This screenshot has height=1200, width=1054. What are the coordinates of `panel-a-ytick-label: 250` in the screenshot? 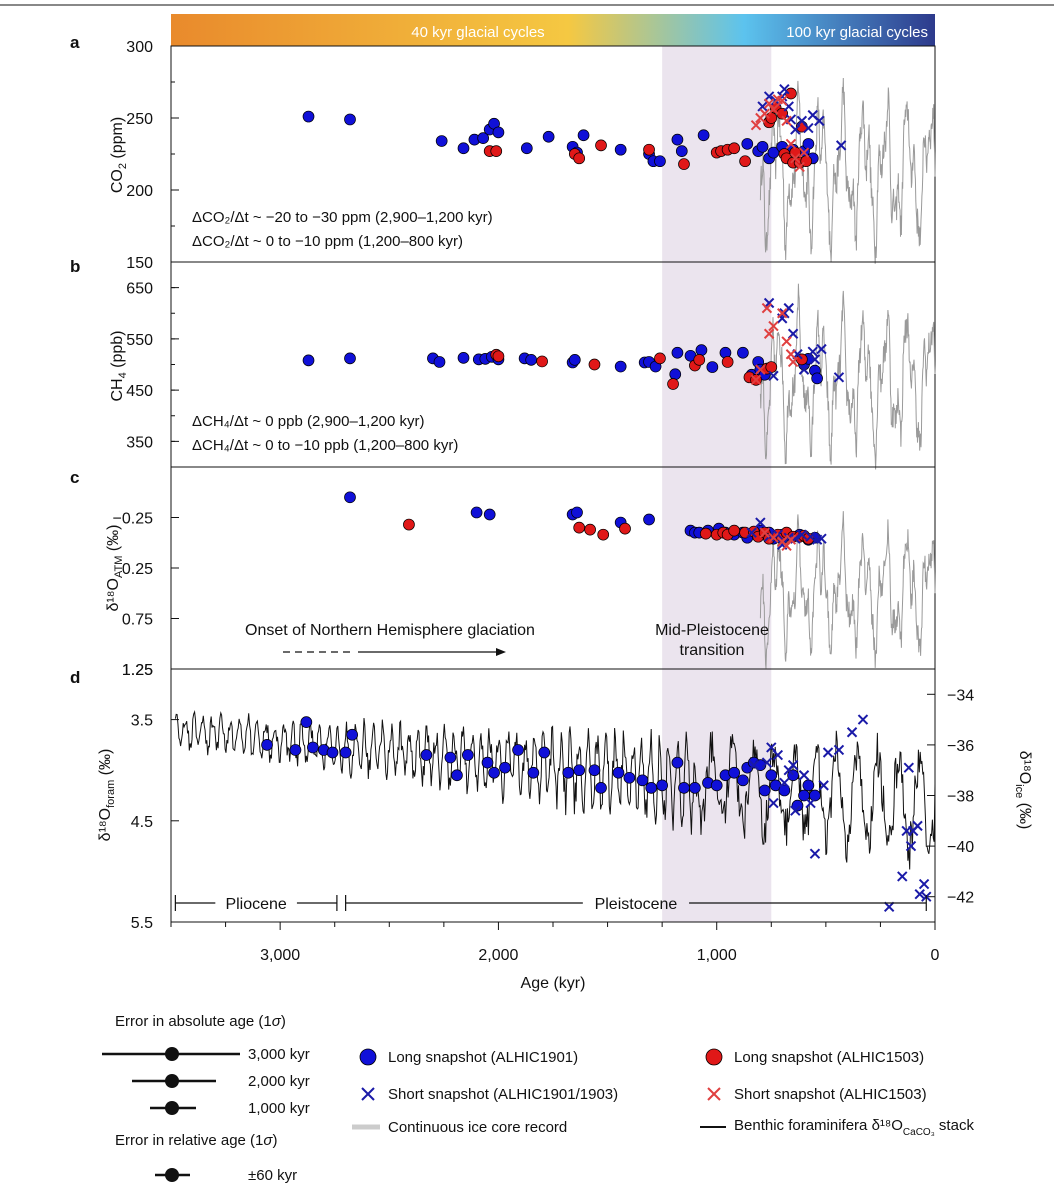 It's located at (139, 119).